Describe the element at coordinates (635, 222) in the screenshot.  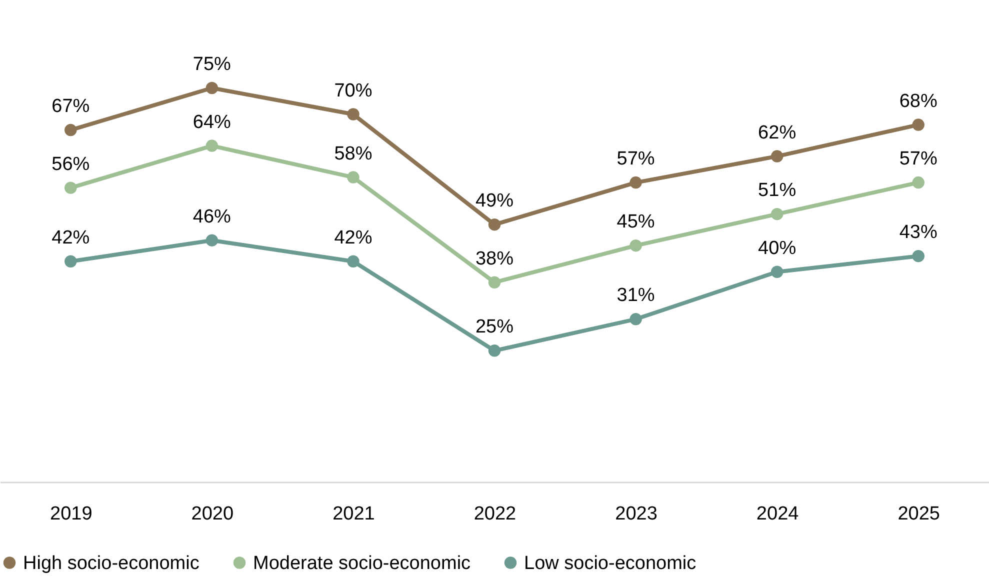
I see `data-label: 45%` at that location.